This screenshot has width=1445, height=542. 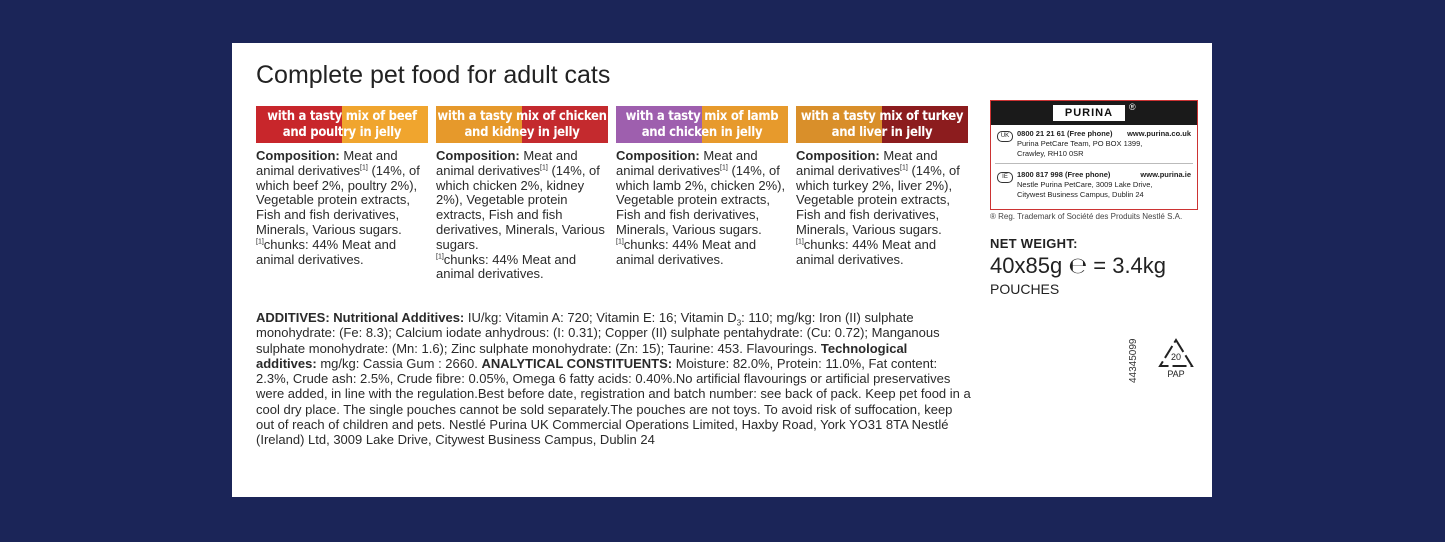 I want to click on banner-line: with a tasty mix of chicken, so click(x=522, y=116).